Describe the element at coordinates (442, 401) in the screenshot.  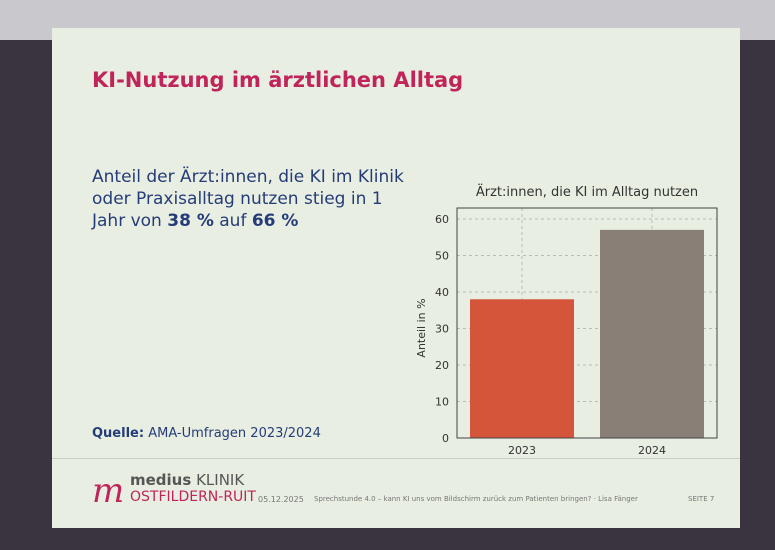
I see `y-tick-label: 10` at that location.